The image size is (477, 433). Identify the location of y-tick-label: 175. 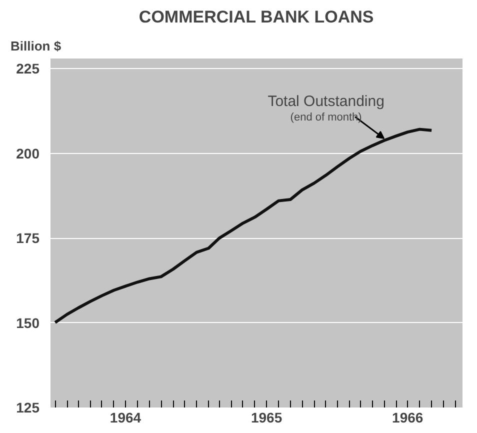
(28, 238).